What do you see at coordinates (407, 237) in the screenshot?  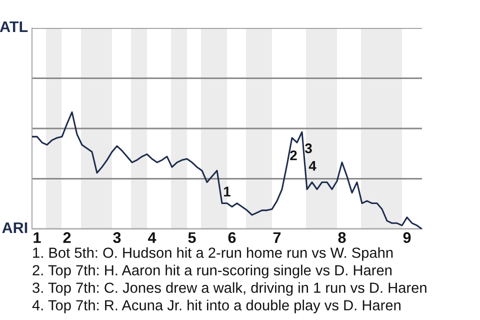 I see `x-tick-label: 9` at bounding box center [407, 237].